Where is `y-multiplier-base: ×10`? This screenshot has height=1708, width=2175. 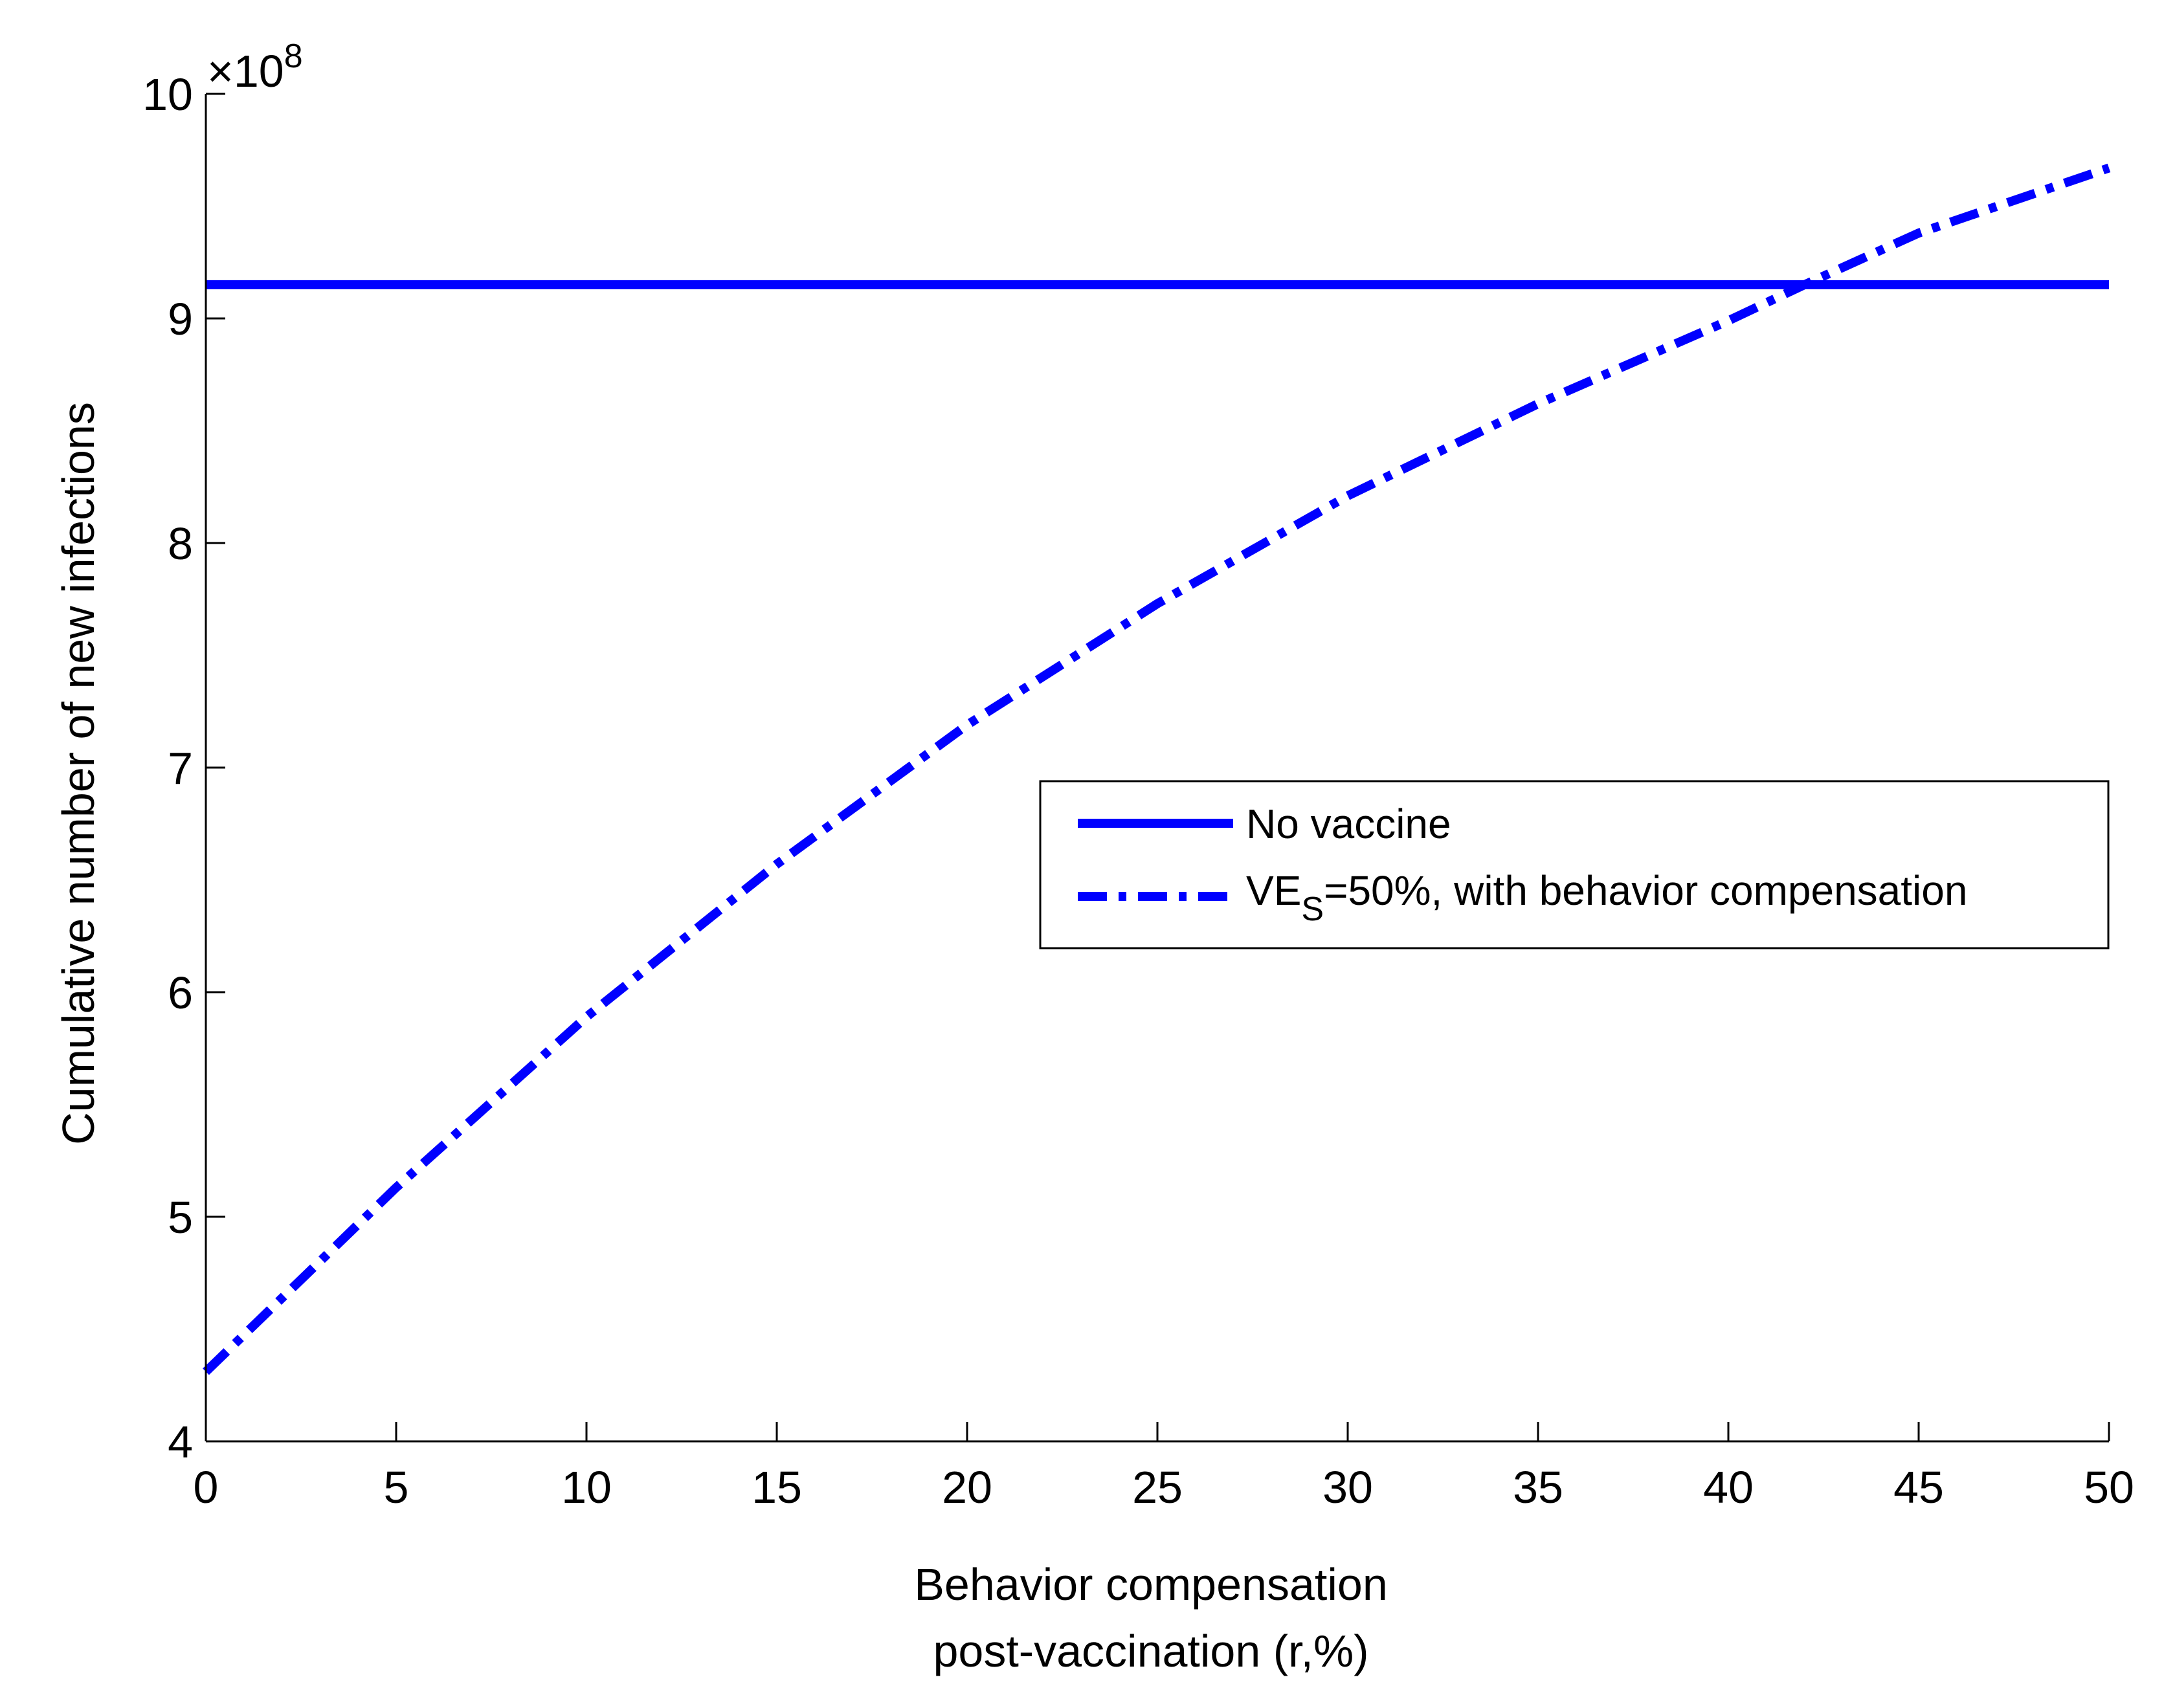 y-multiplier-base: ×10 is located at coordinates (245, 71).